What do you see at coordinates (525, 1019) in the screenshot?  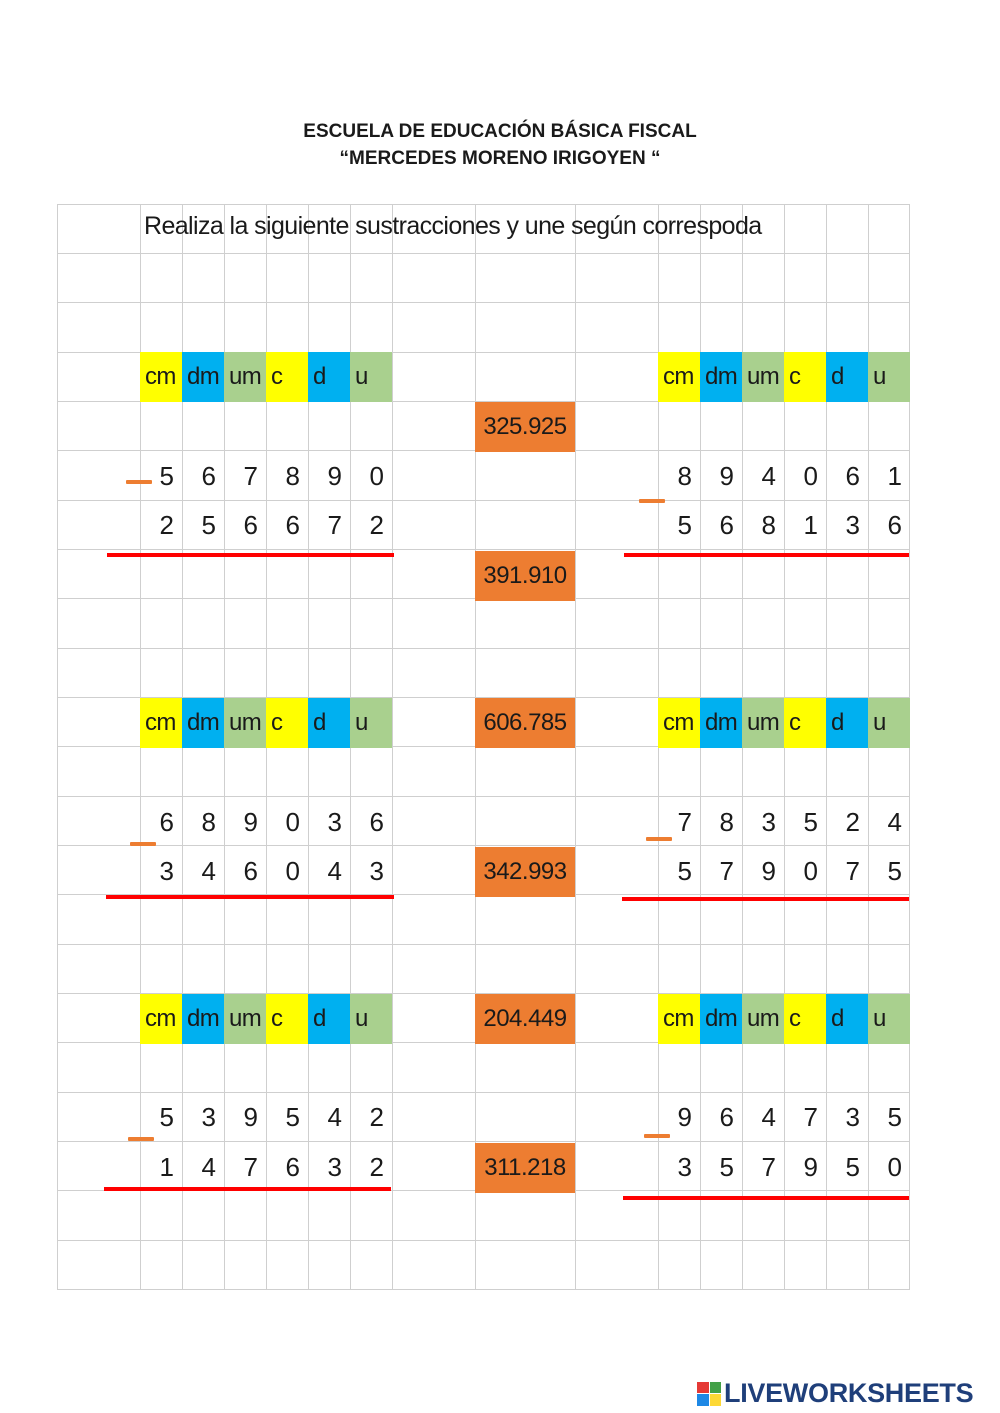 I see `answer-box: 204.449` at bounding box center [525, 1019].